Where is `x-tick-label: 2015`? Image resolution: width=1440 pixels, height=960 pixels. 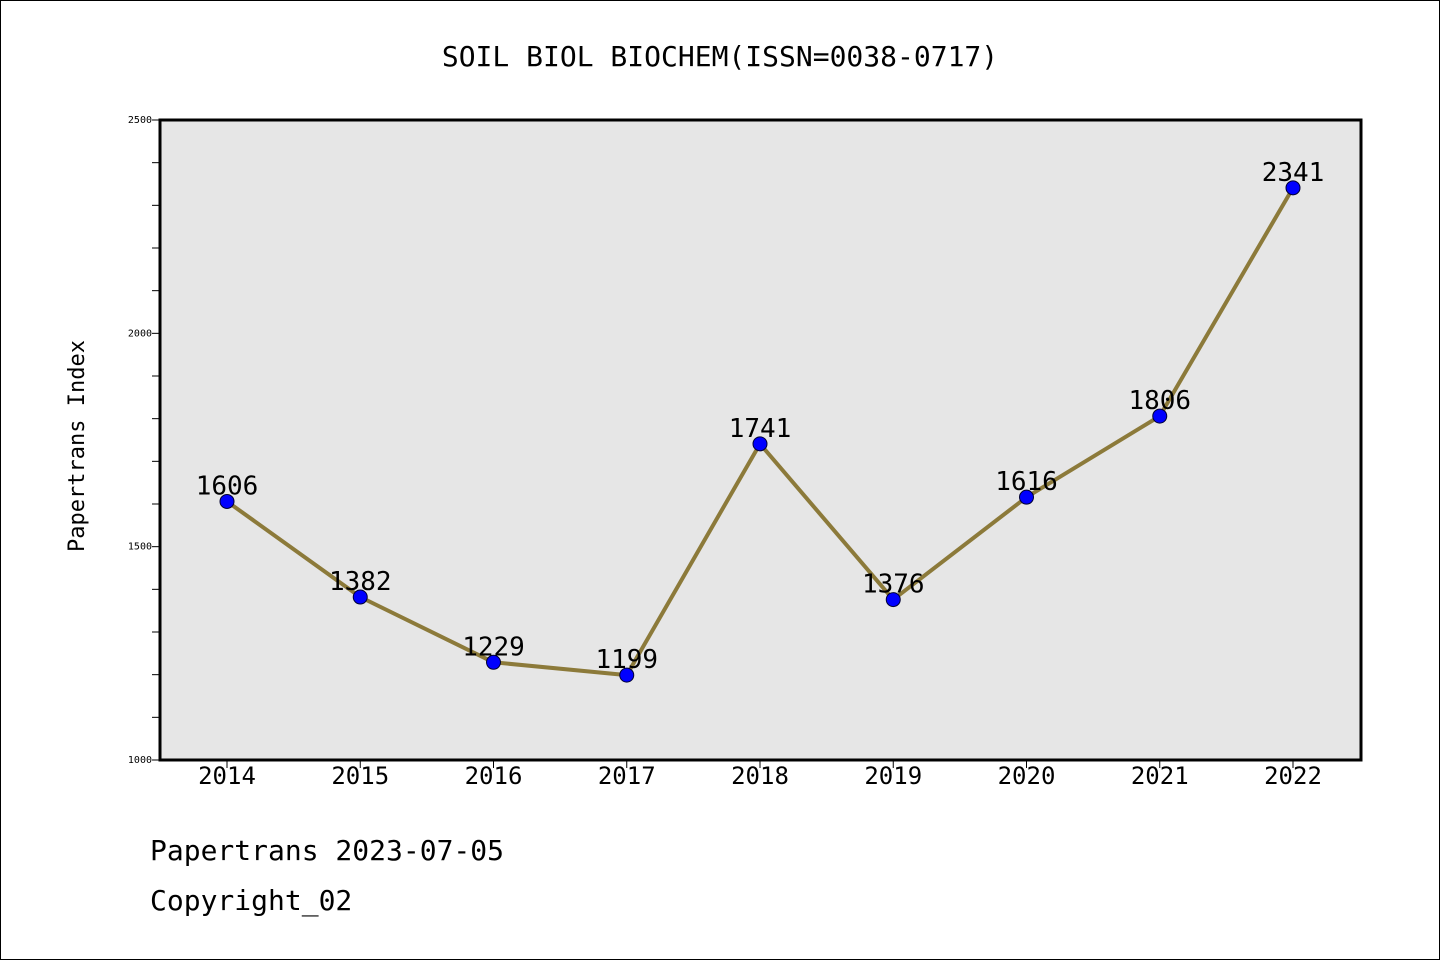
x-tick-label: 2015 is located at coordinates (360, 776).